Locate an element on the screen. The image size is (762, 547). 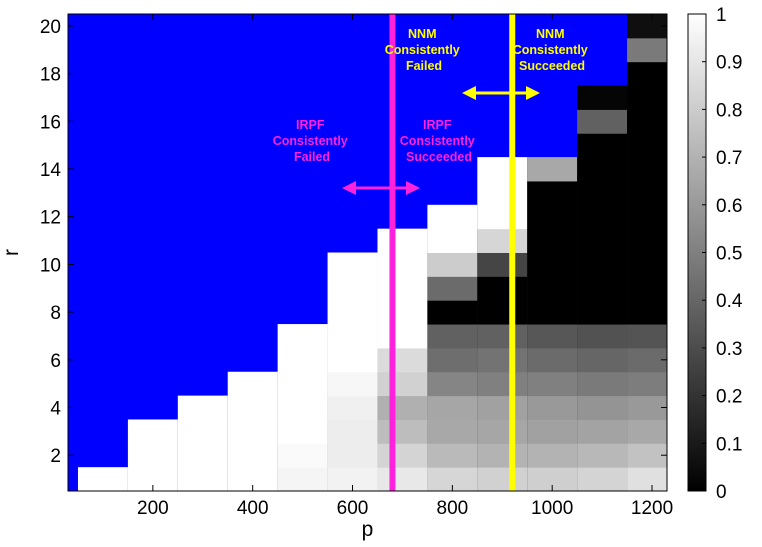
colorbar-tick-label: 0.7 is located at coordinates (729, 158).